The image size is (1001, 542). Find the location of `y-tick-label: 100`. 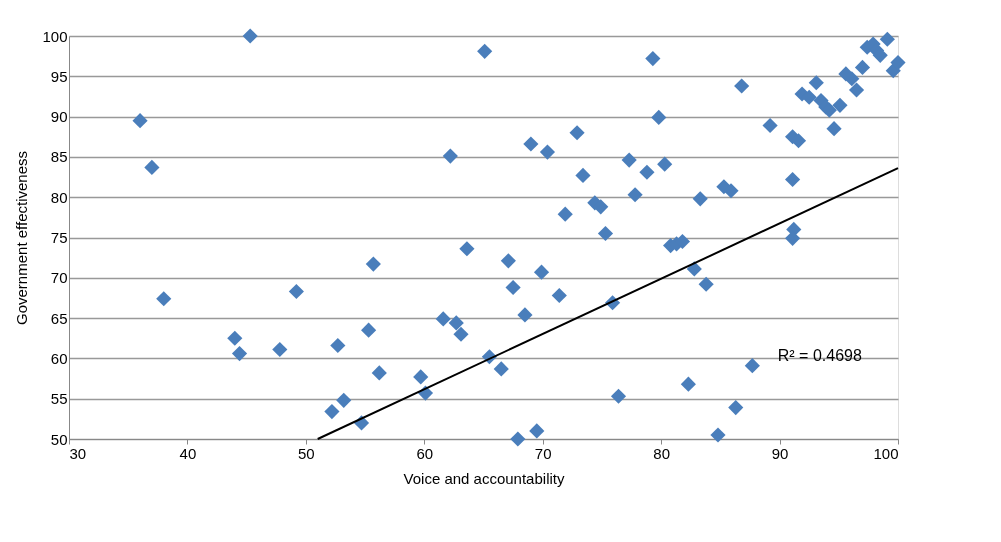

y-tick-label: 100 is located at coordinates (55, 36).